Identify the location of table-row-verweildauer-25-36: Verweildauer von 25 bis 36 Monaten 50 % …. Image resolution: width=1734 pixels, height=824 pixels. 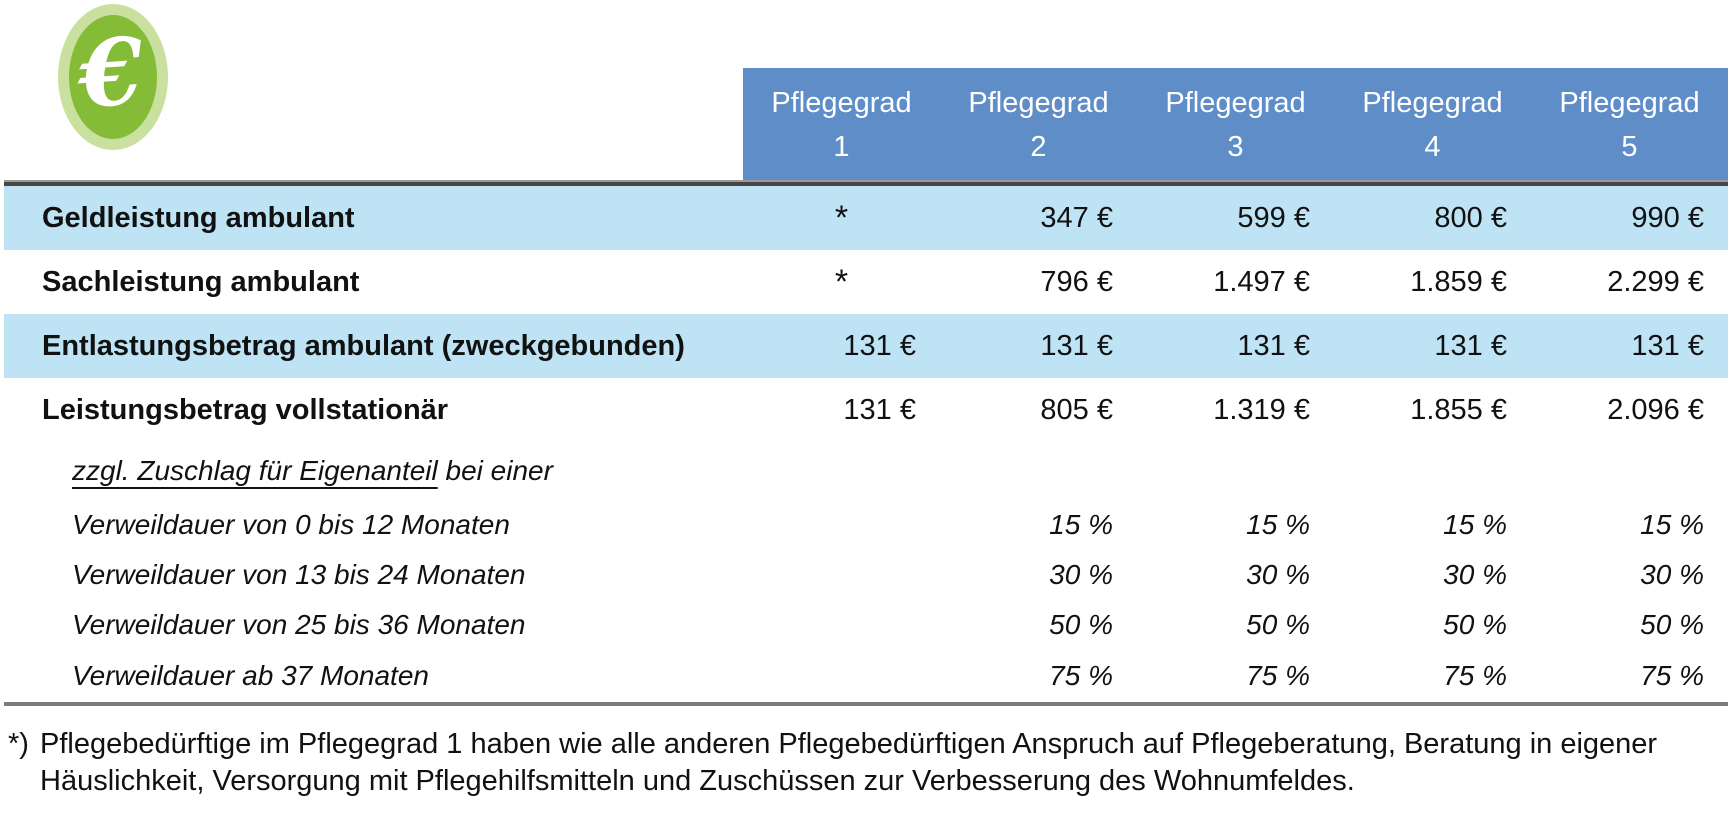
(866, 625).